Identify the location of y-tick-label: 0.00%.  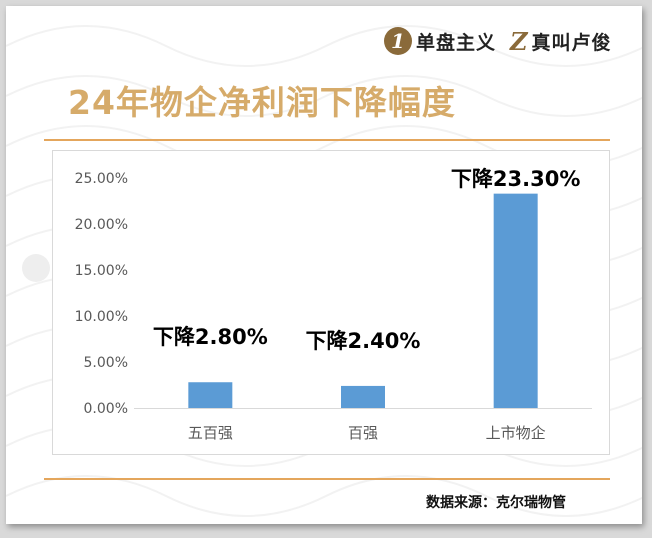
(106, 409).